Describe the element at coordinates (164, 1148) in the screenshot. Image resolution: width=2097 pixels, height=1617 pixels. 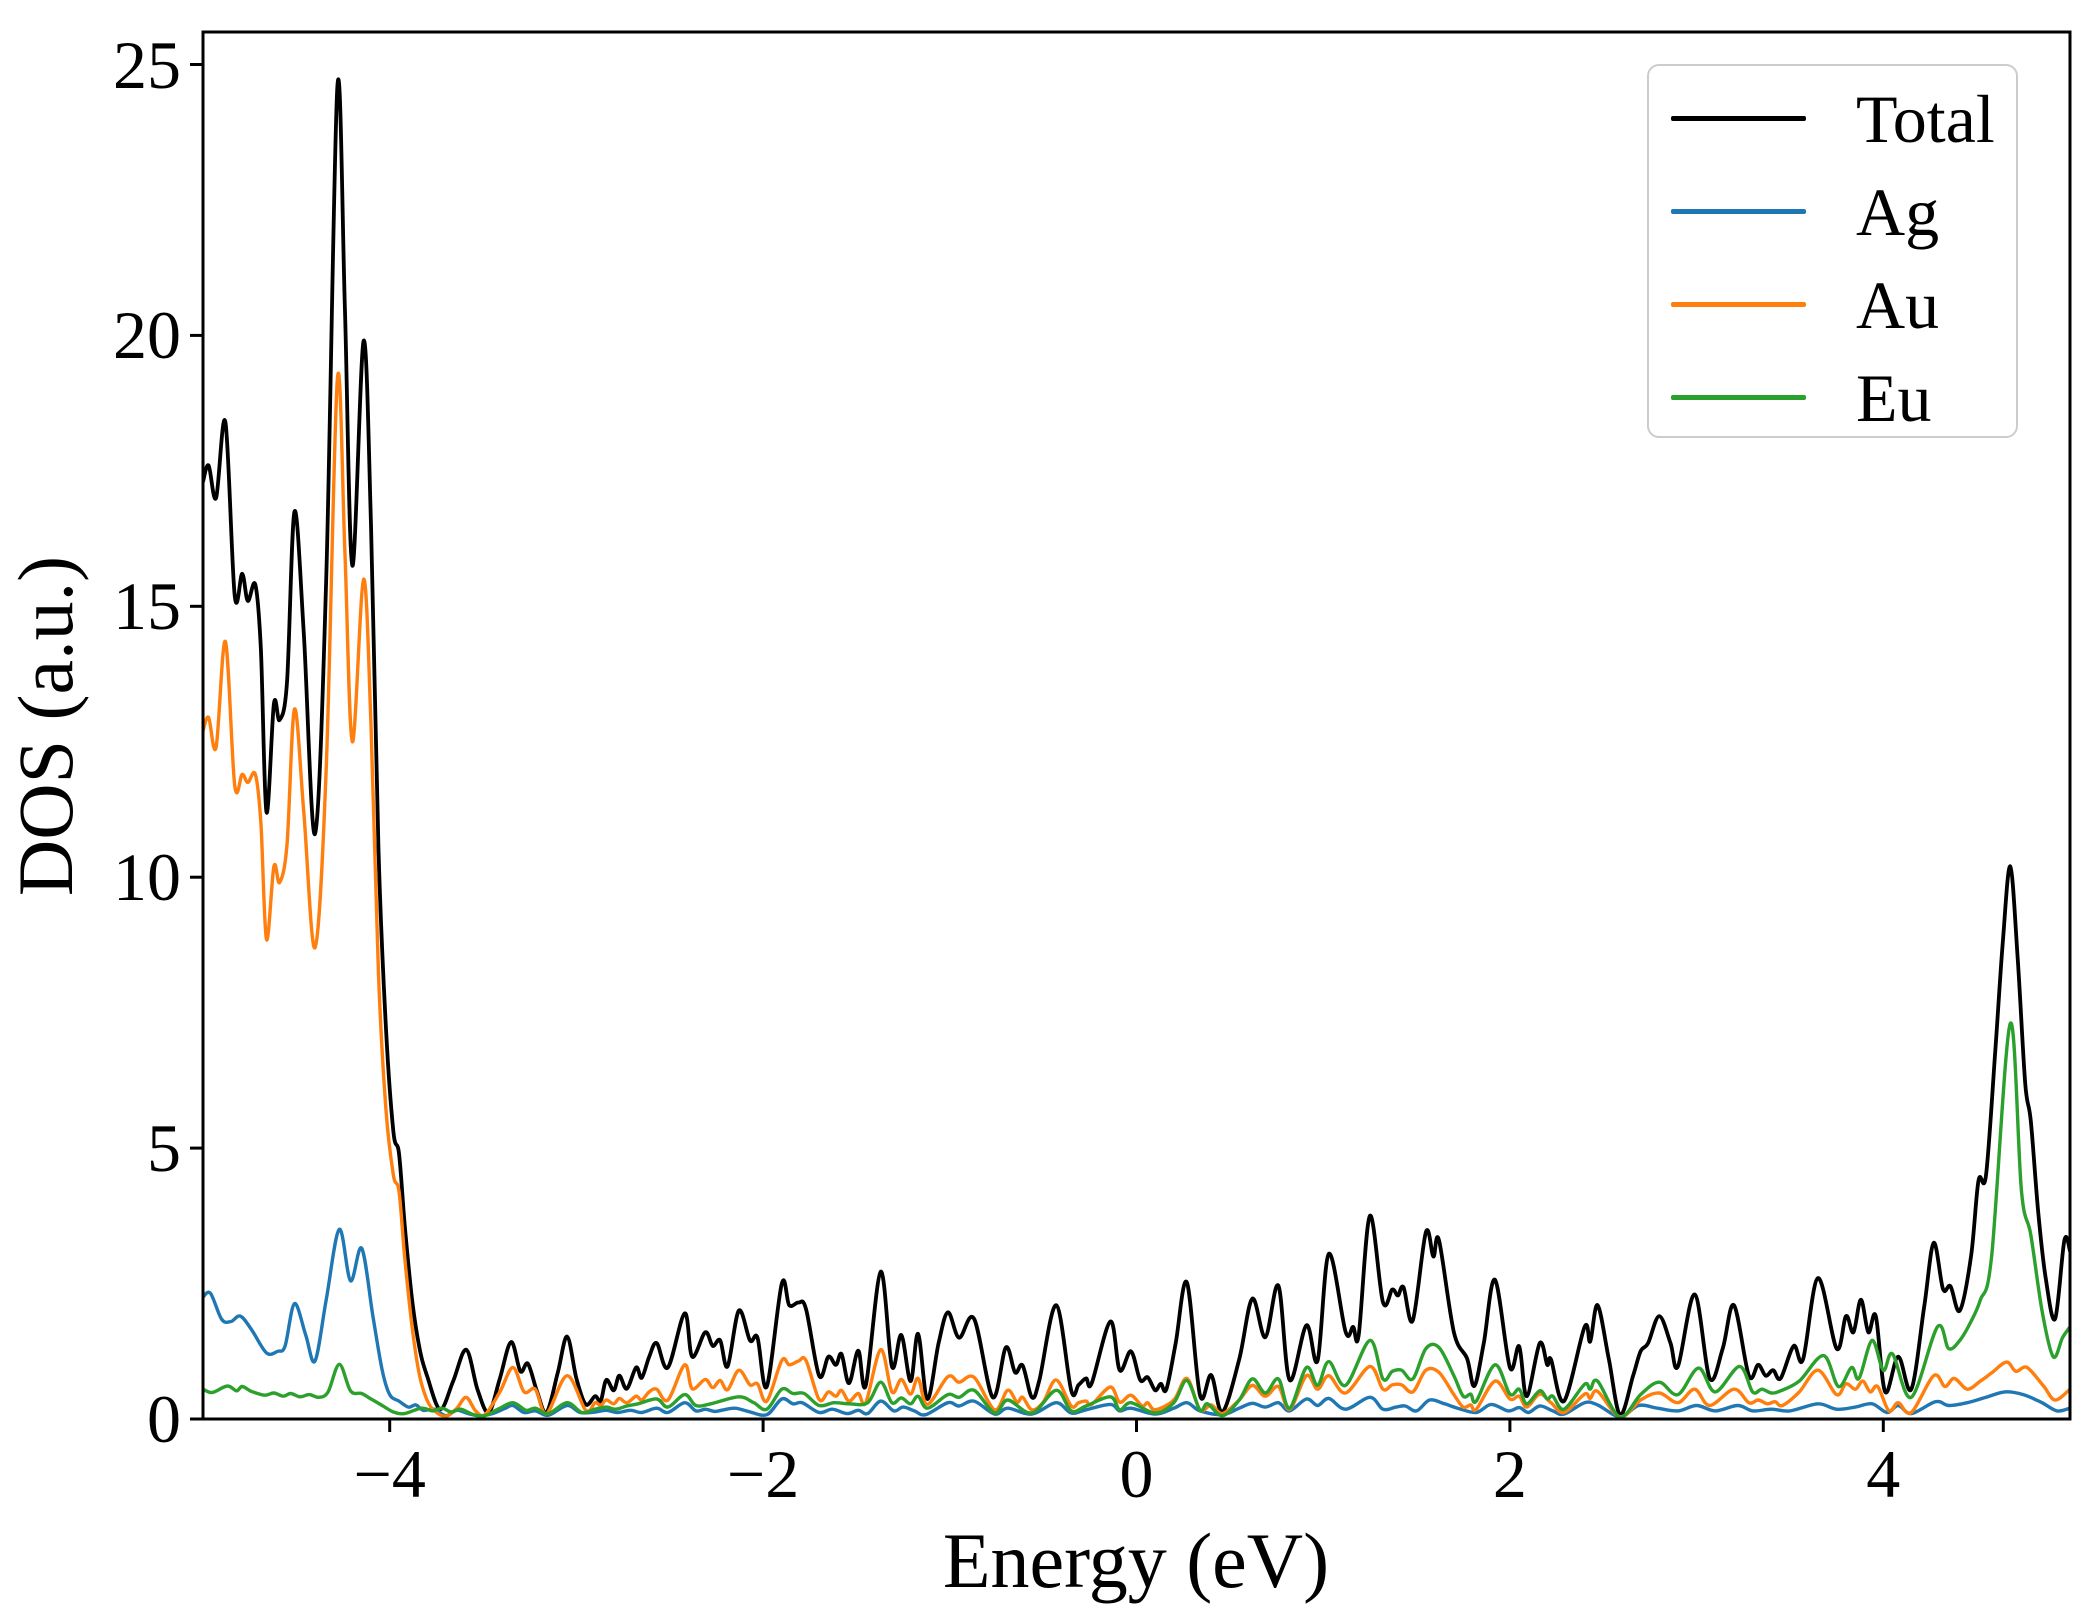
I see `y-tick-label: 5` at that location.